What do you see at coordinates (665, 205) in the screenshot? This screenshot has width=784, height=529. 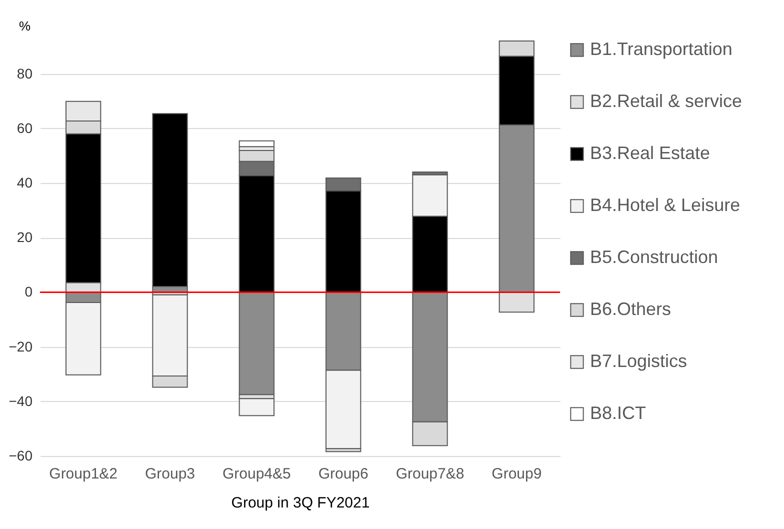 I see `legend-label: B4.Hotel & Leisure` at bounding box center [665, 205].